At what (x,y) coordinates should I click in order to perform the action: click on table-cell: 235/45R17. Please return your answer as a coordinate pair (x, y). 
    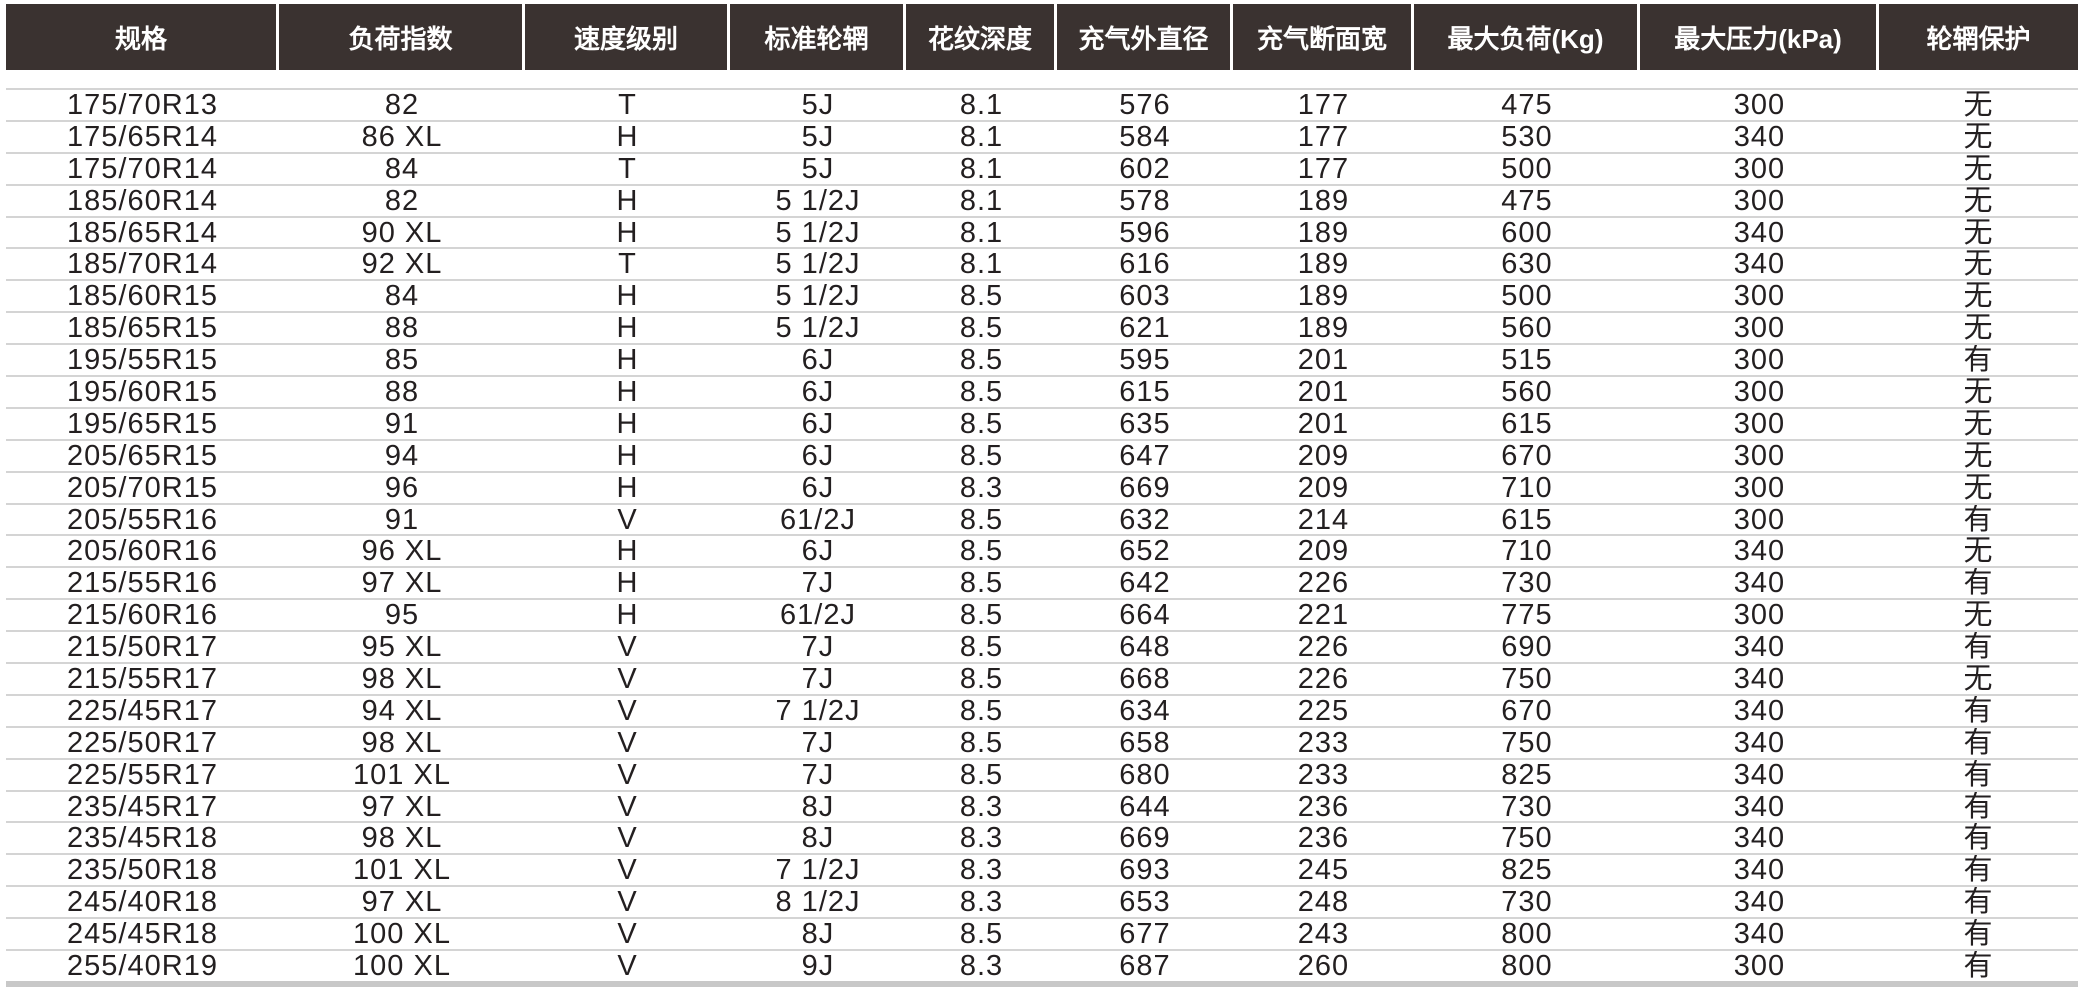
    Looking at the image, I should click on (142, 806).